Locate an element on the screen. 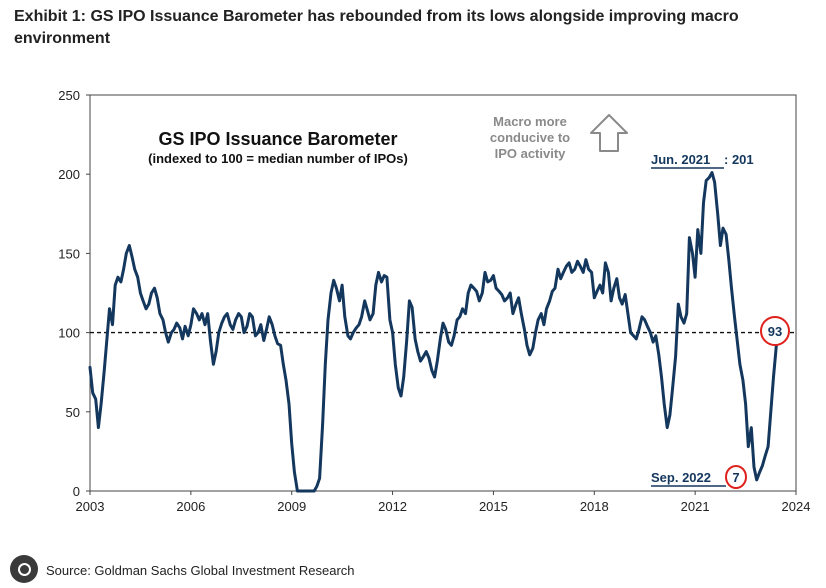 The height and width of the screenshot is (588, 826). trough-label-date: Sep. 2022 is located at coordinates (681, 477).